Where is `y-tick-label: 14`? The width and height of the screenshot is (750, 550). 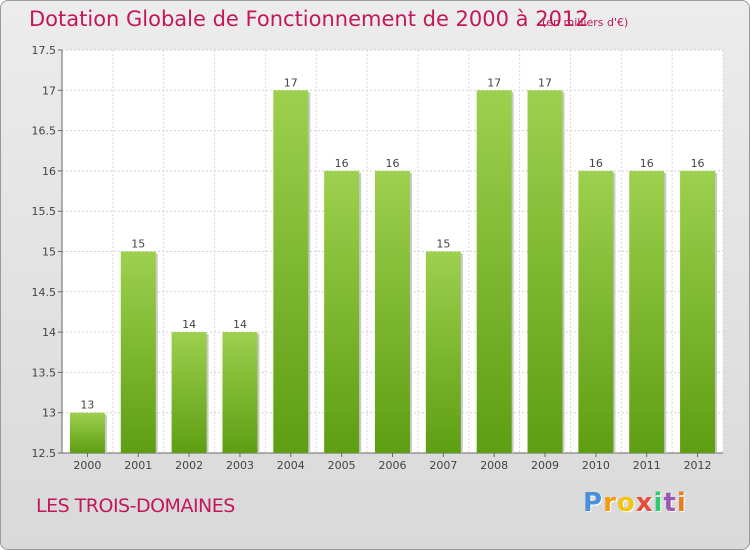 y-tick-label: 14 is located at coordinates (49, 332).